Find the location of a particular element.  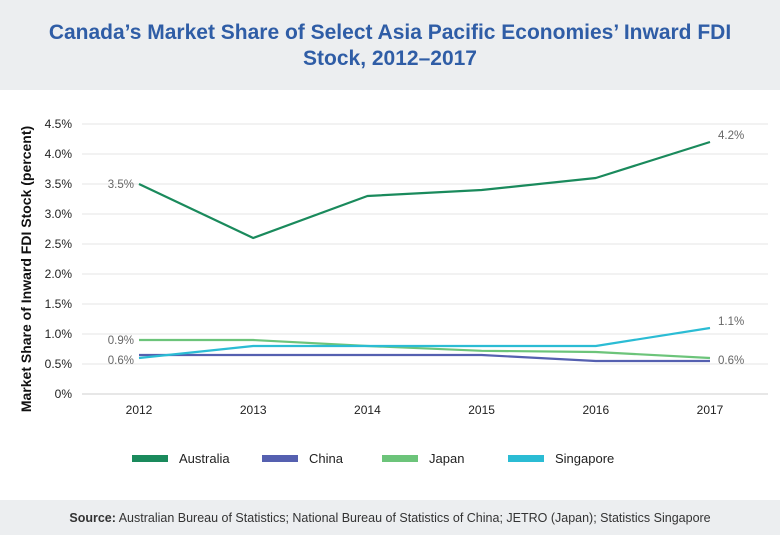

y-tick-label: 3.0% is located at coordinates (59, 214).